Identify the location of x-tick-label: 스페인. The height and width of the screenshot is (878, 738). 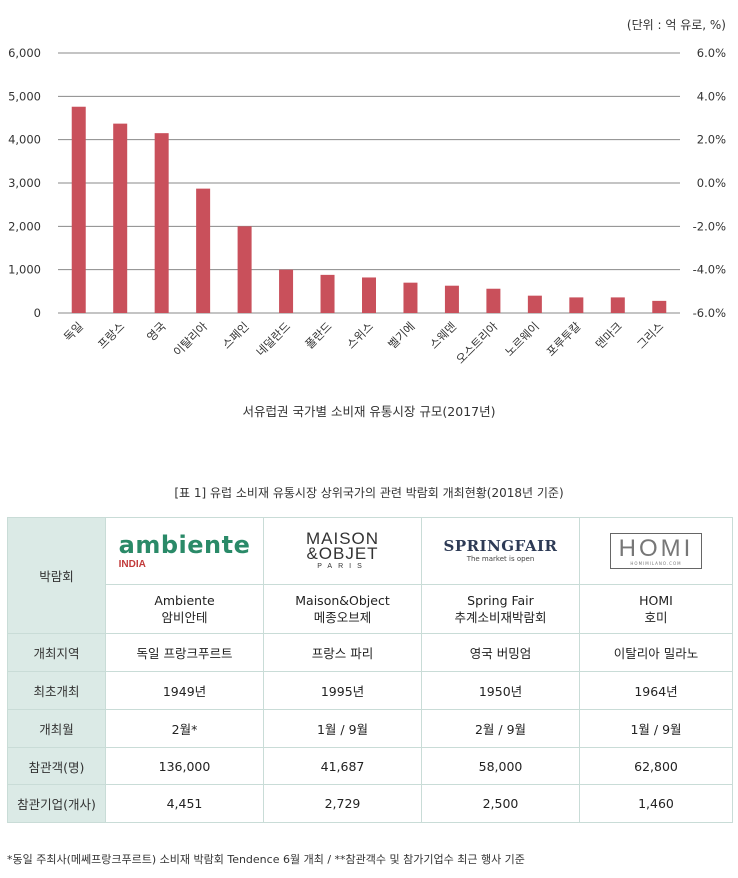
(235, 335).